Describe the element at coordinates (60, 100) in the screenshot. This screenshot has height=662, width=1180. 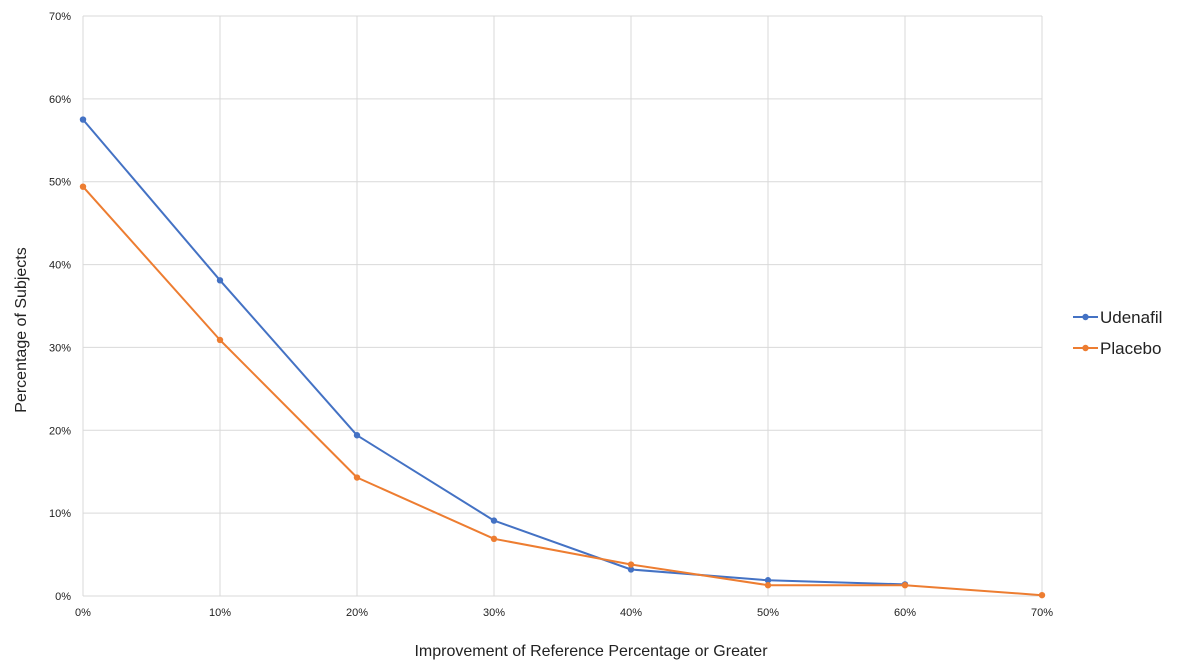
I see `y-tick-label: 60%` at that location.